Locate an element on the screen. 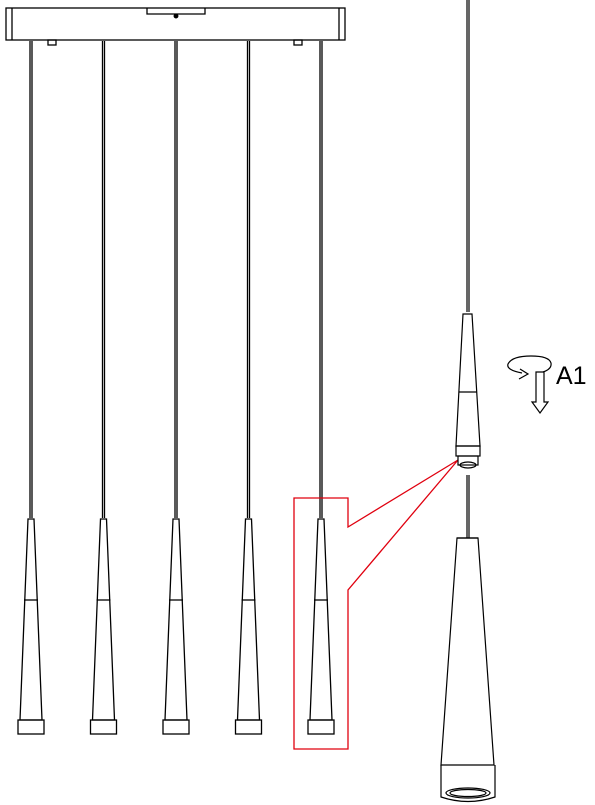 This screenshot has height=805, width=595. rotate-arrow-icon is located at coordinates (529, 385).